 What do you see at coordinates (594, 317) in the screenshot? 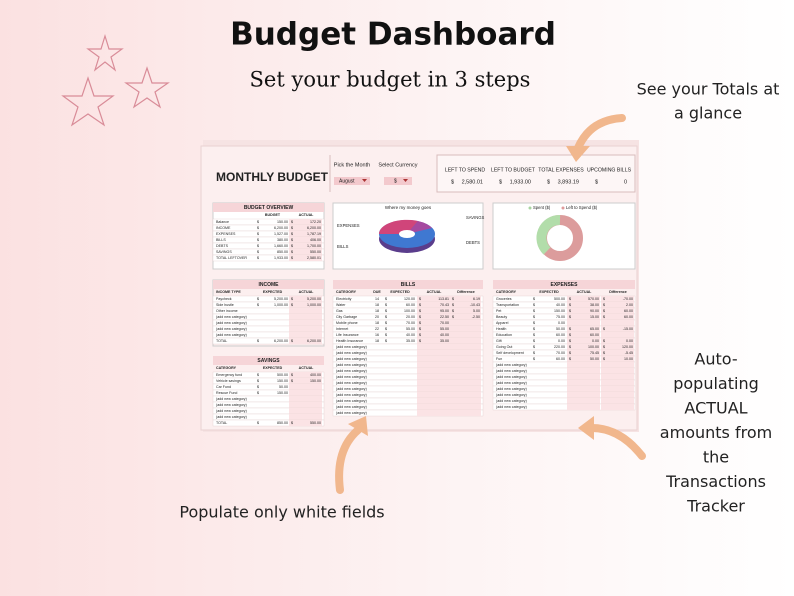
I see `cell-value: 15.00` at bounding box center [594, 317].